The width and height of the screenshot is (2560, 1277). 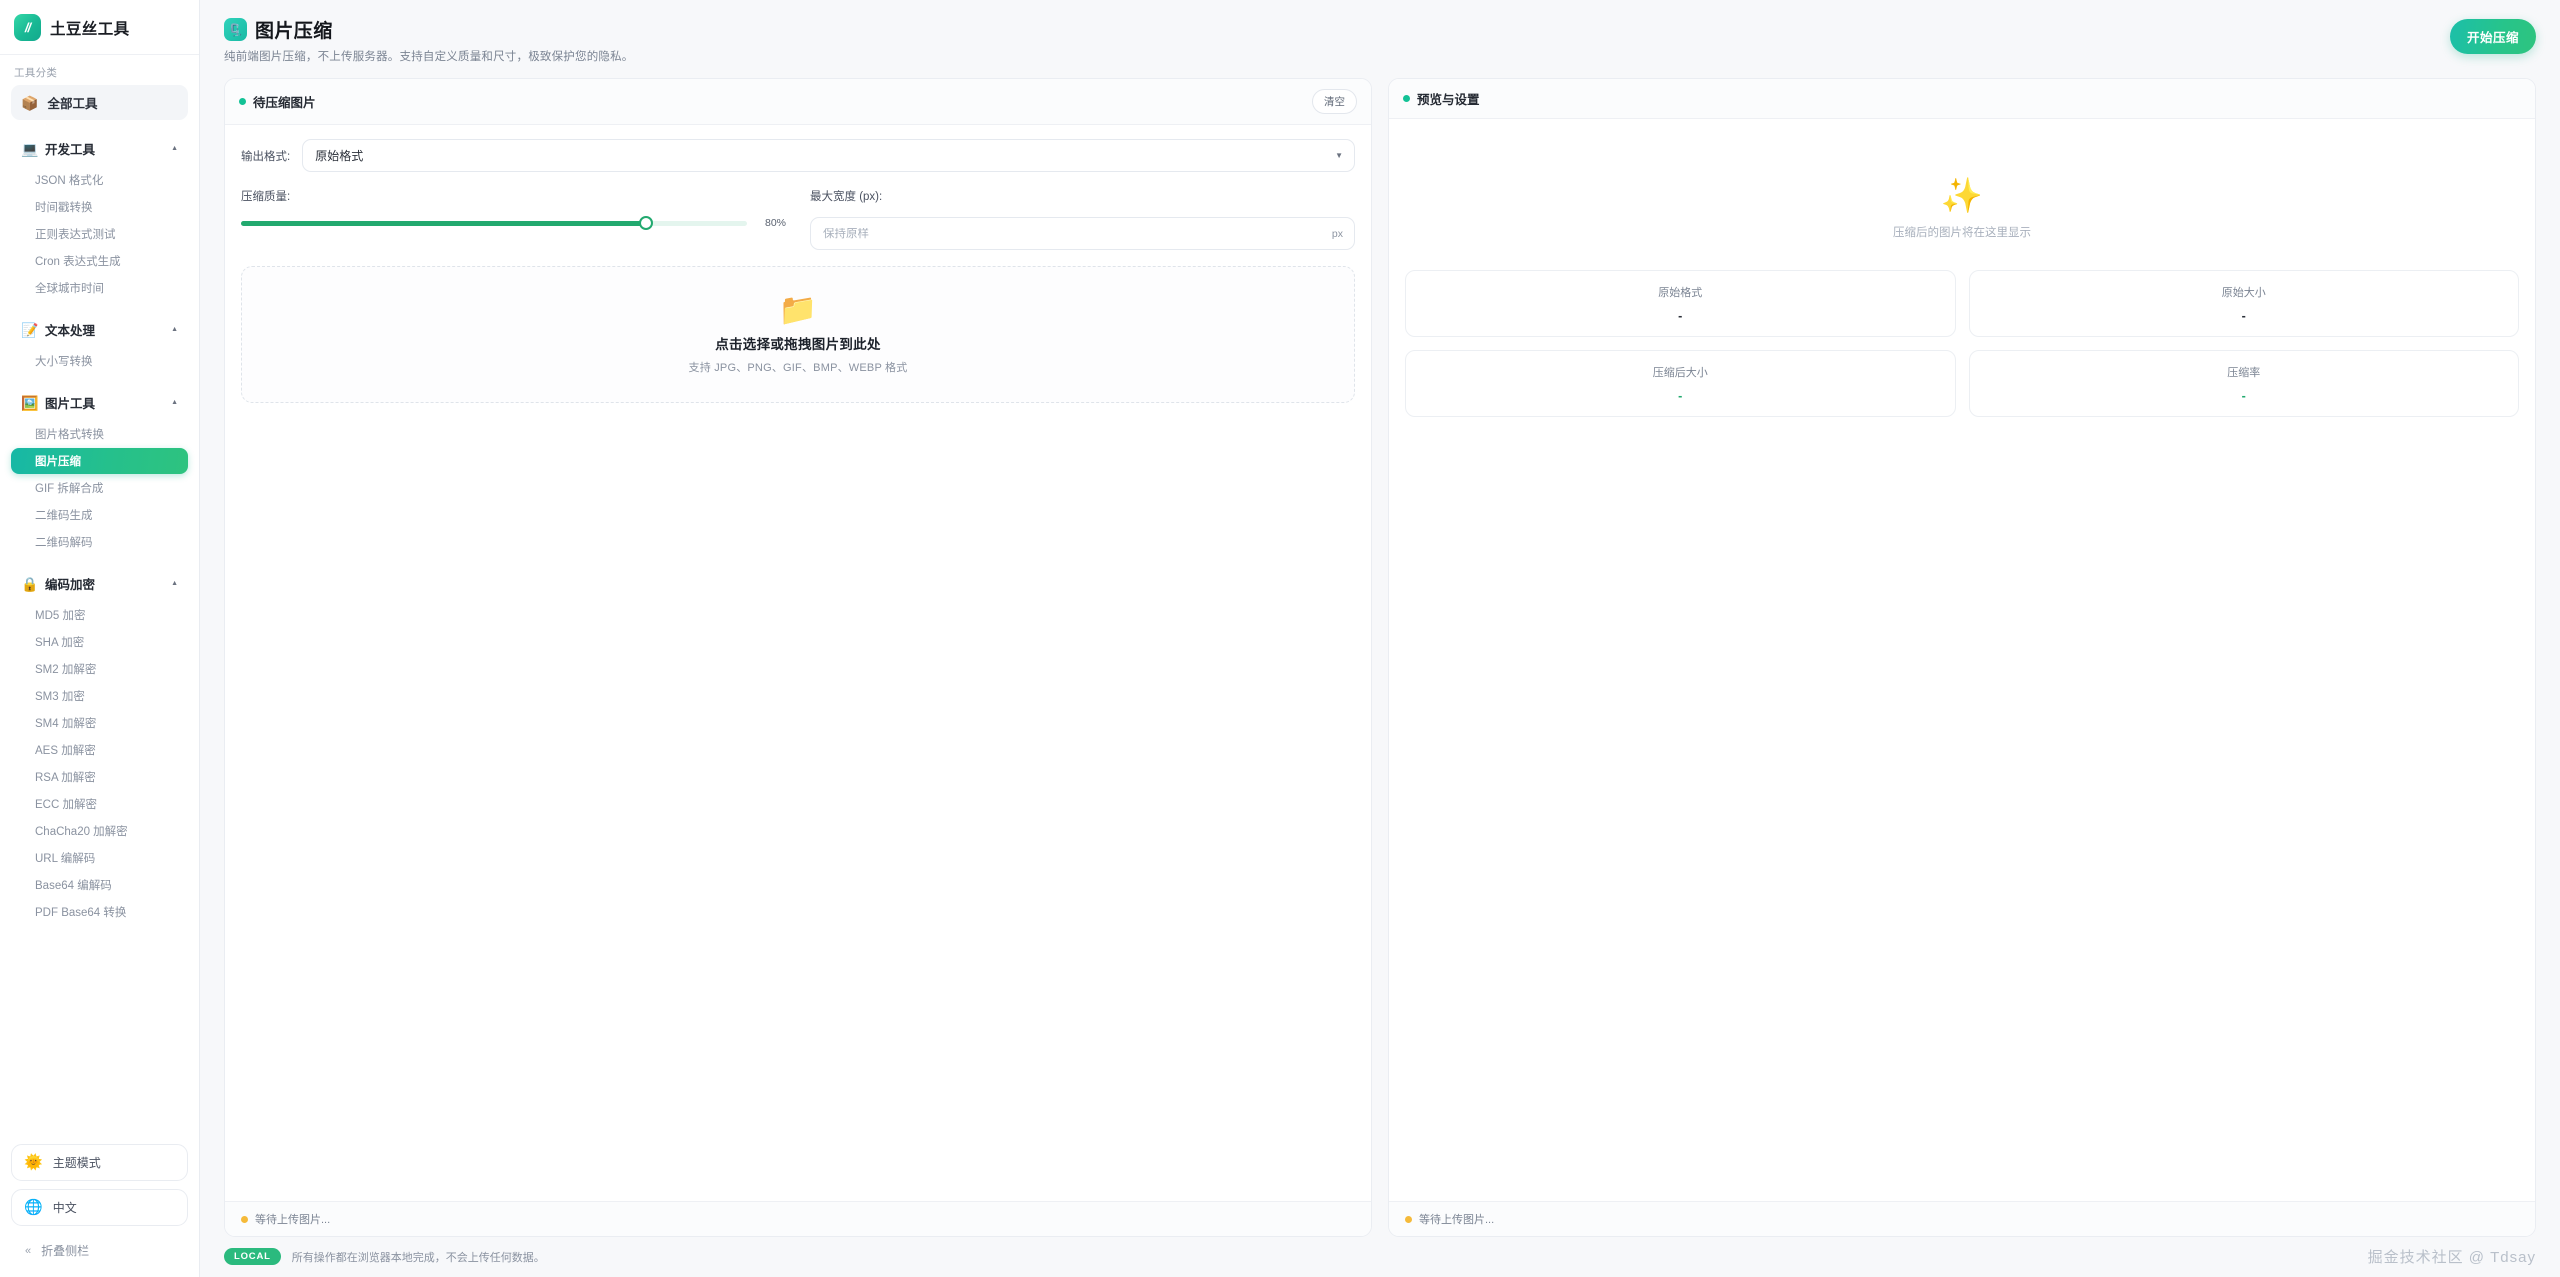 What do you see at coordinates (645, 223) in the screenshot?
I see `quality-slider-thumb` at bounding box center [645, 223].